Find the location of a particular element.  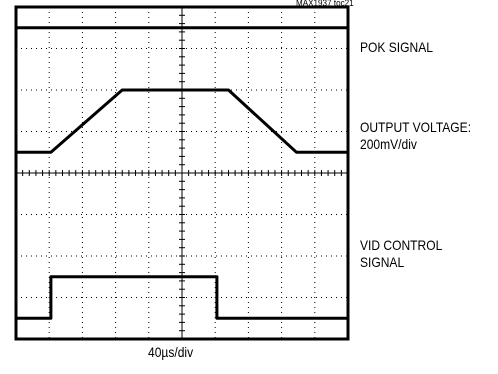

time-scale-label: 40µs/div is located at coordinates (171, 352).